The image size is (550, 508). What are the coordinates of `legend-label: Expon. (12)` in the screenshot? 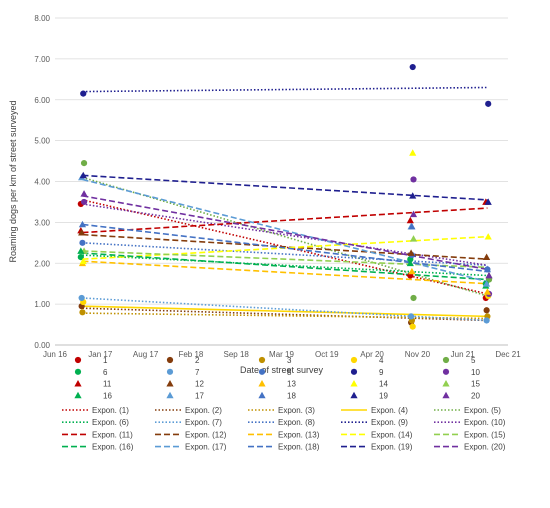 It's located at (206, 434).